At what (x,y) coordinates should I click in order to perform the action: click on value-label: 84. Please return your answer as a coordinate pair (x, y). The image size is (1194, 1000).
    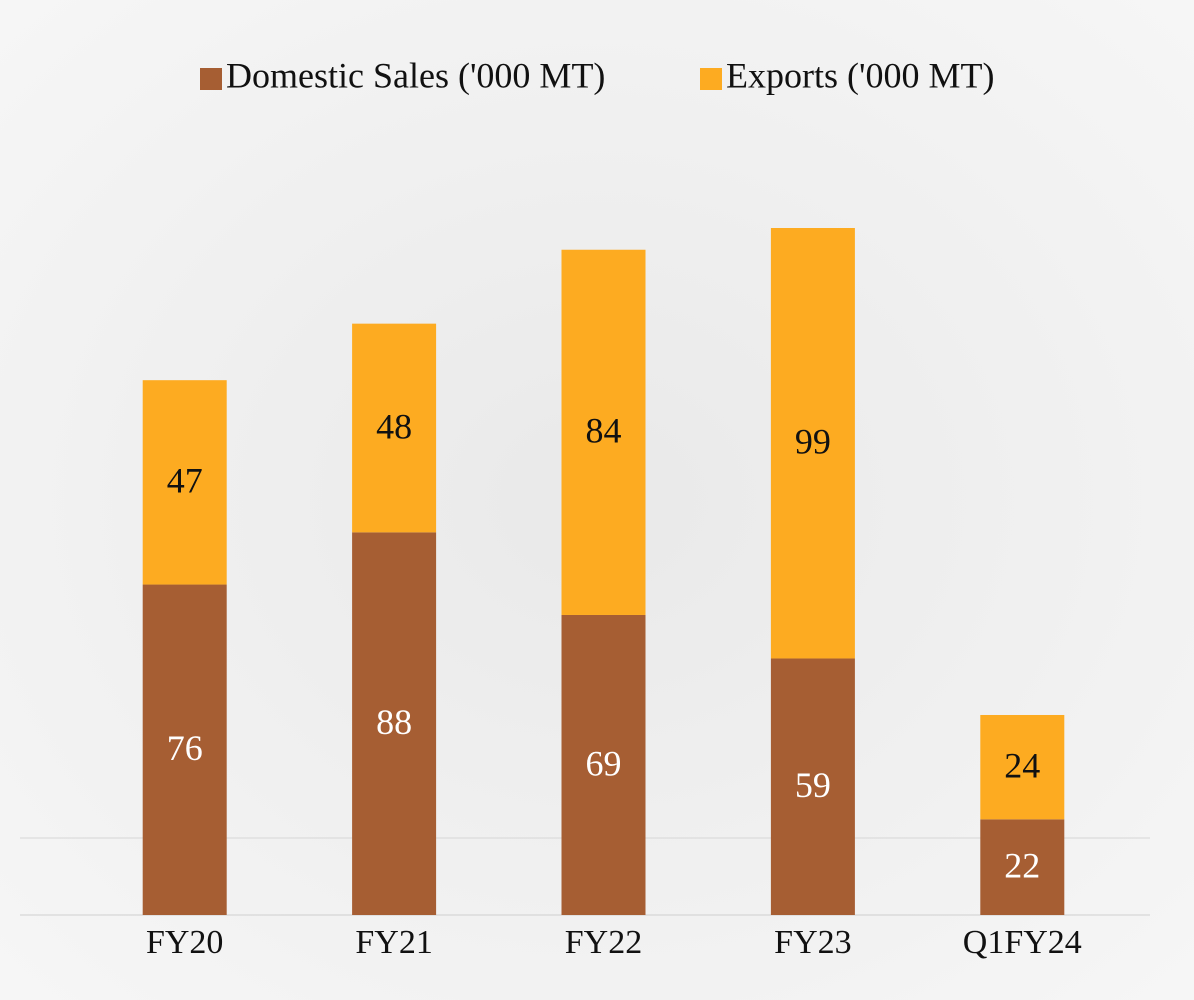
    Looking at the image, I should click on (604, 431).